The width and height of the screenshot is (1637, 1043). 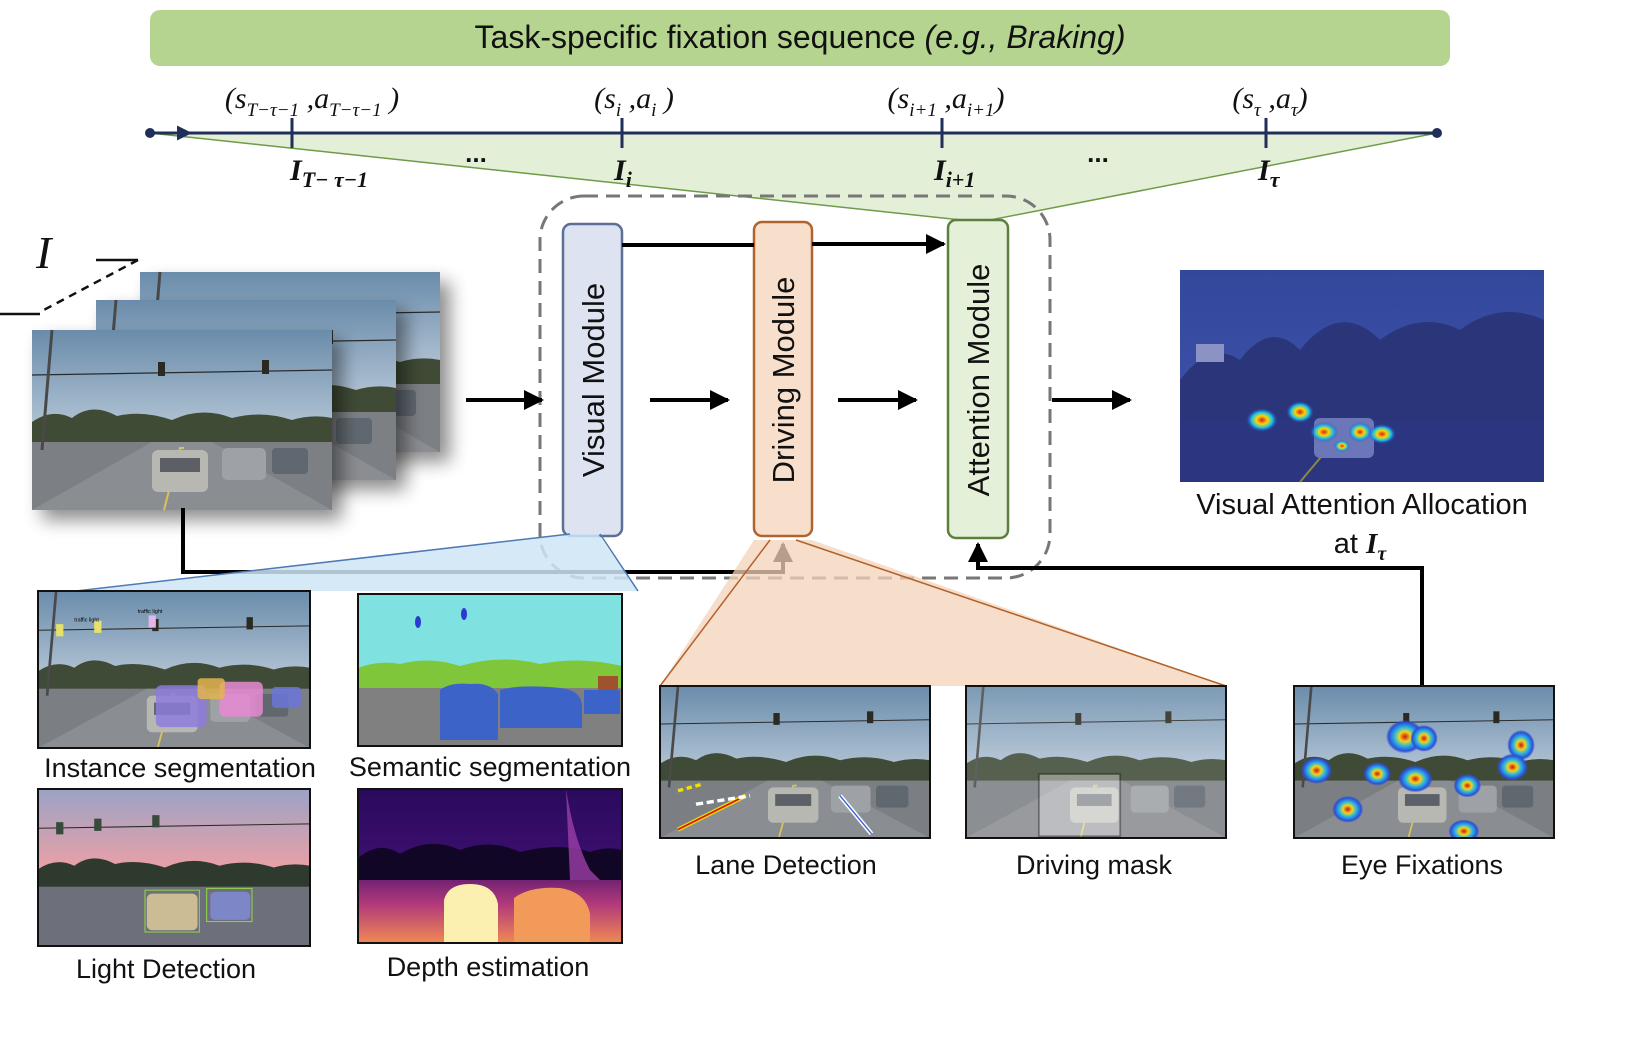 I want to click on action-var-3: a, so click(x=959, y=98).